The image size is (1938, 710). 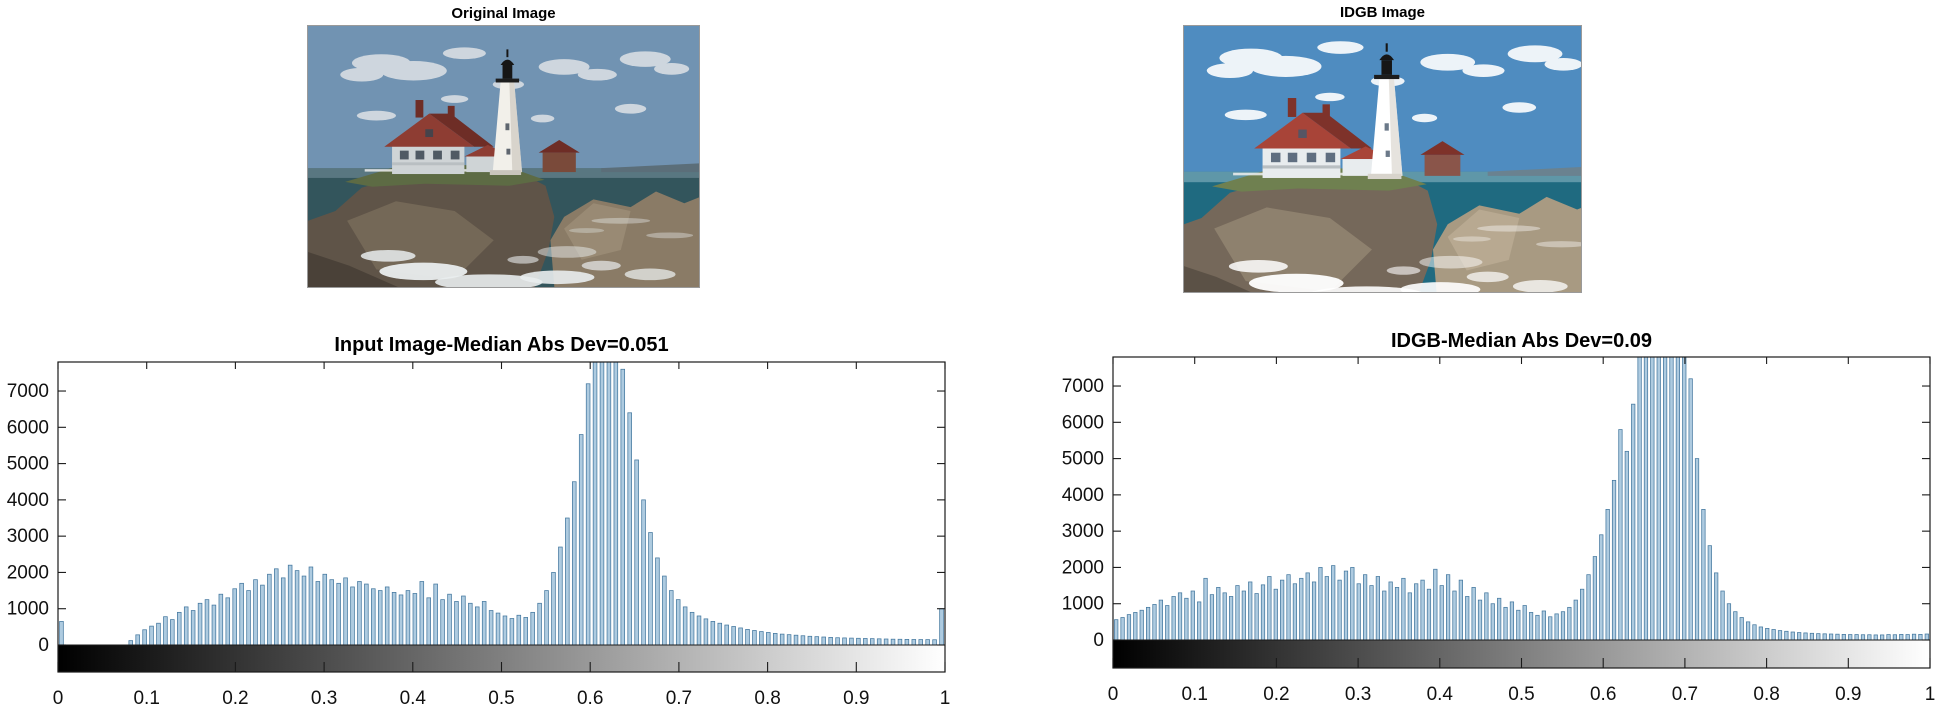 I want to click on y-tick-label: 1000, so click(x=1083, y=604).